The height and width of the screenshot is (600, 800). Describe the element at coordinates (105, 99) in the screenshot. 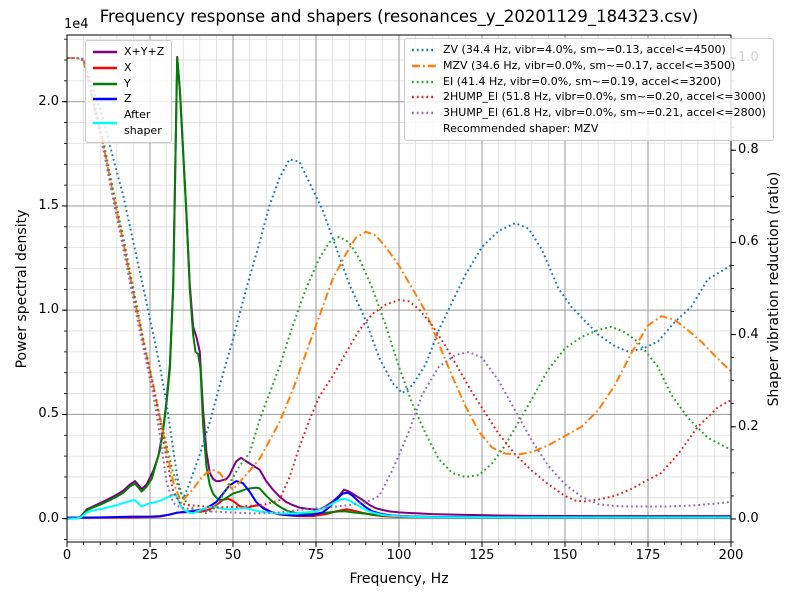

I see `legend-swatch-z` at that location.